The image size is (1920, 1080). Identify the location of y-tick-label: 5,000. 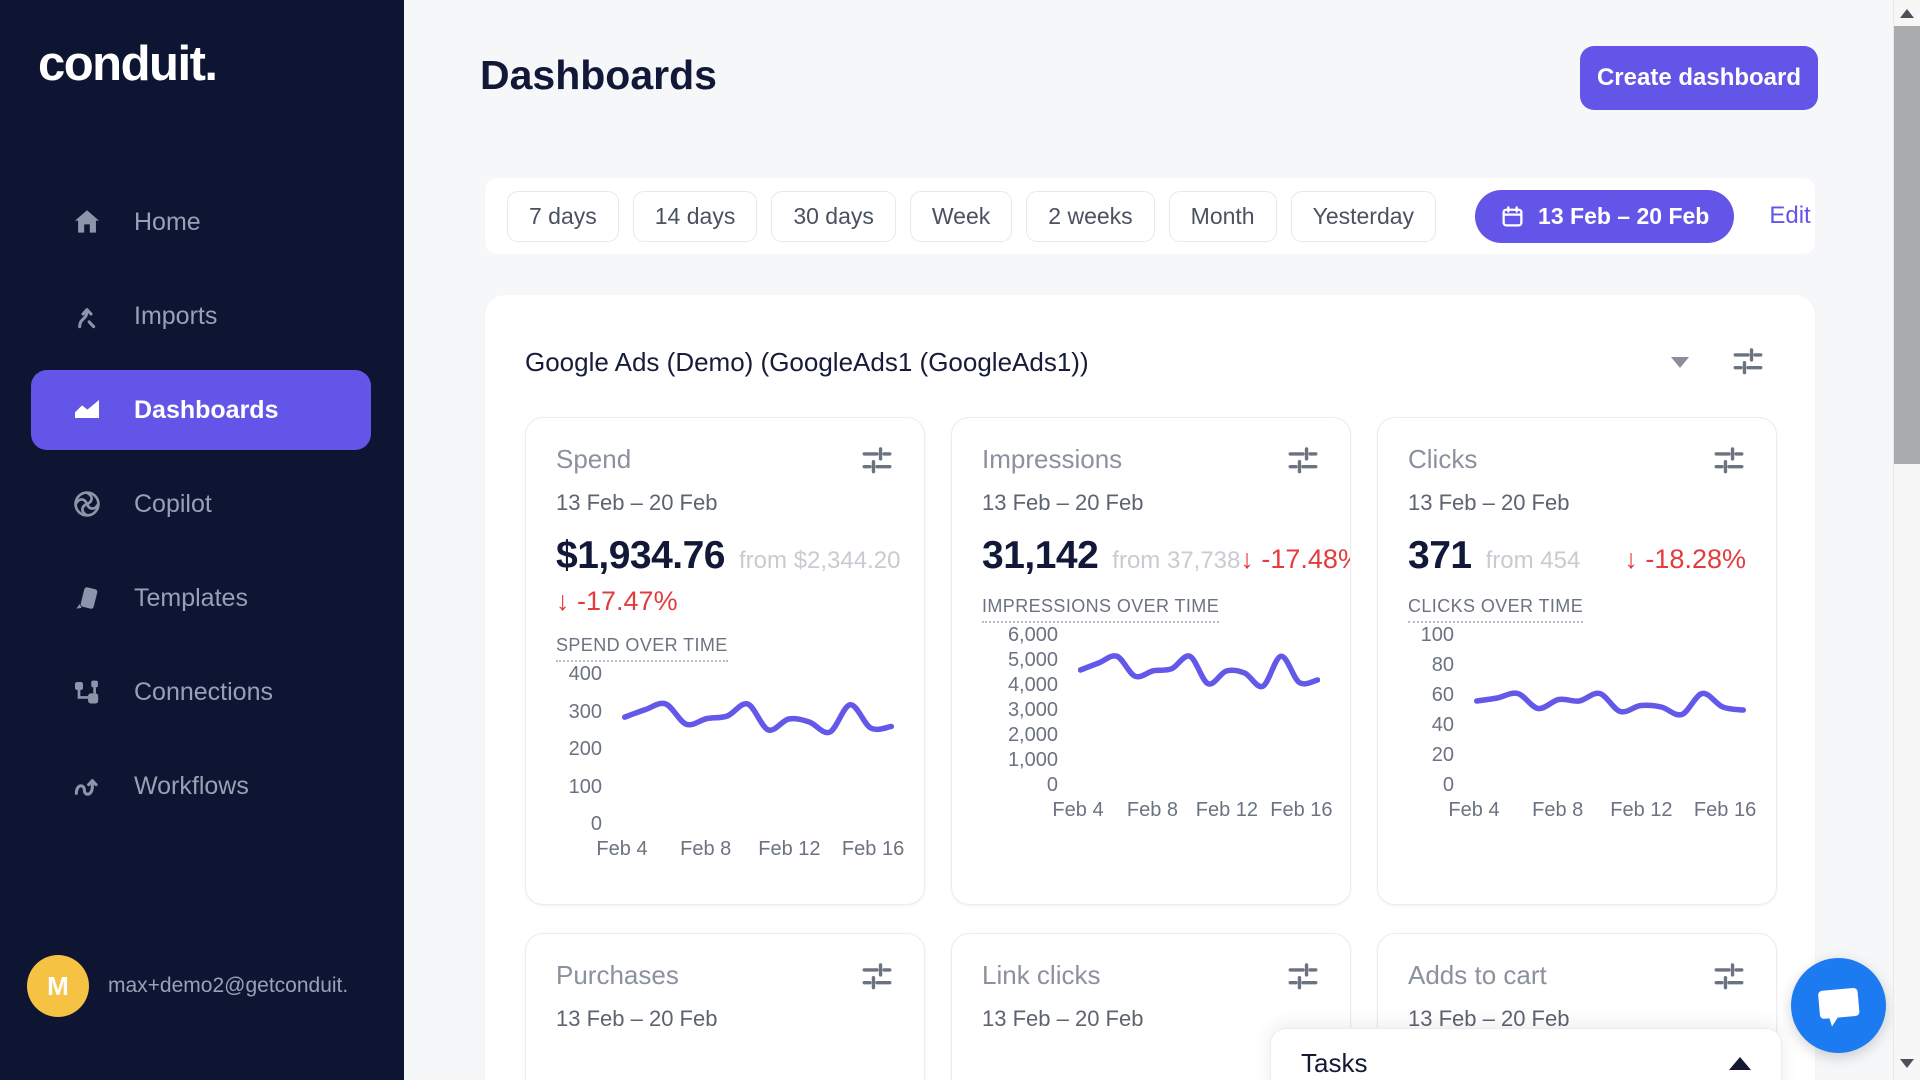
(1032, 660).